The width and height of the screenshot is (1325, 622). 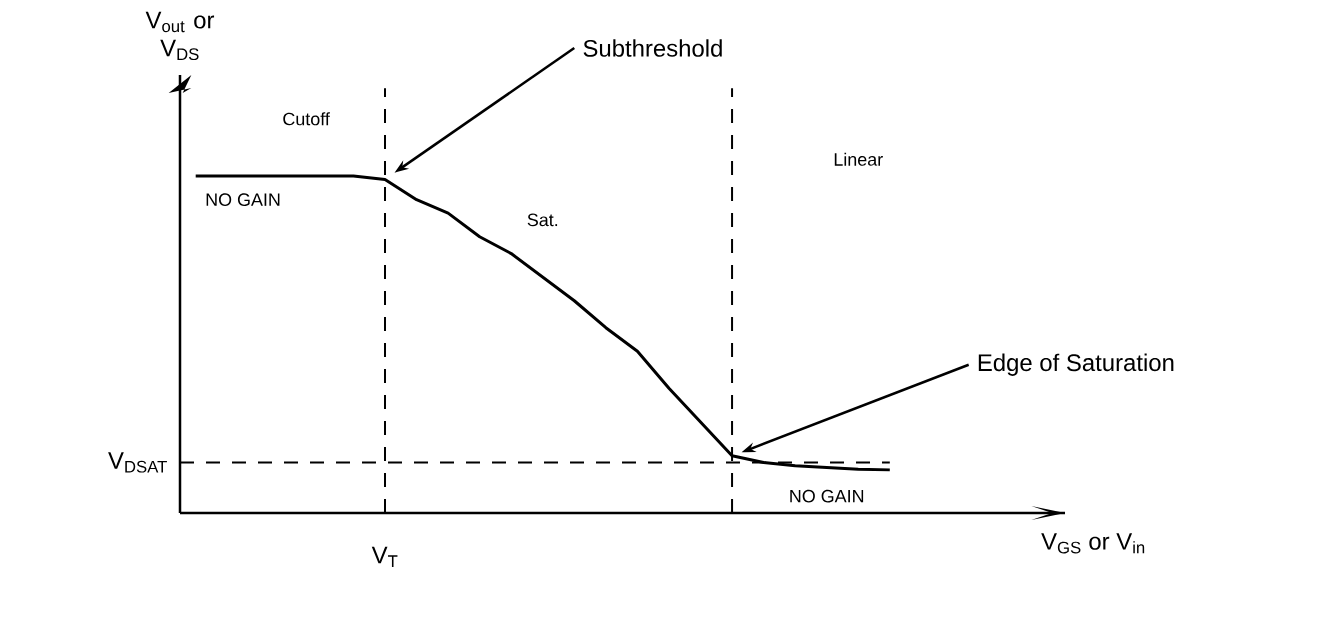 What do you see at coordinates (1093, 543) in the screenshot?
I see `text: V$_{GS}$ or V$_{in}$` at bounding box center [1093, 543].